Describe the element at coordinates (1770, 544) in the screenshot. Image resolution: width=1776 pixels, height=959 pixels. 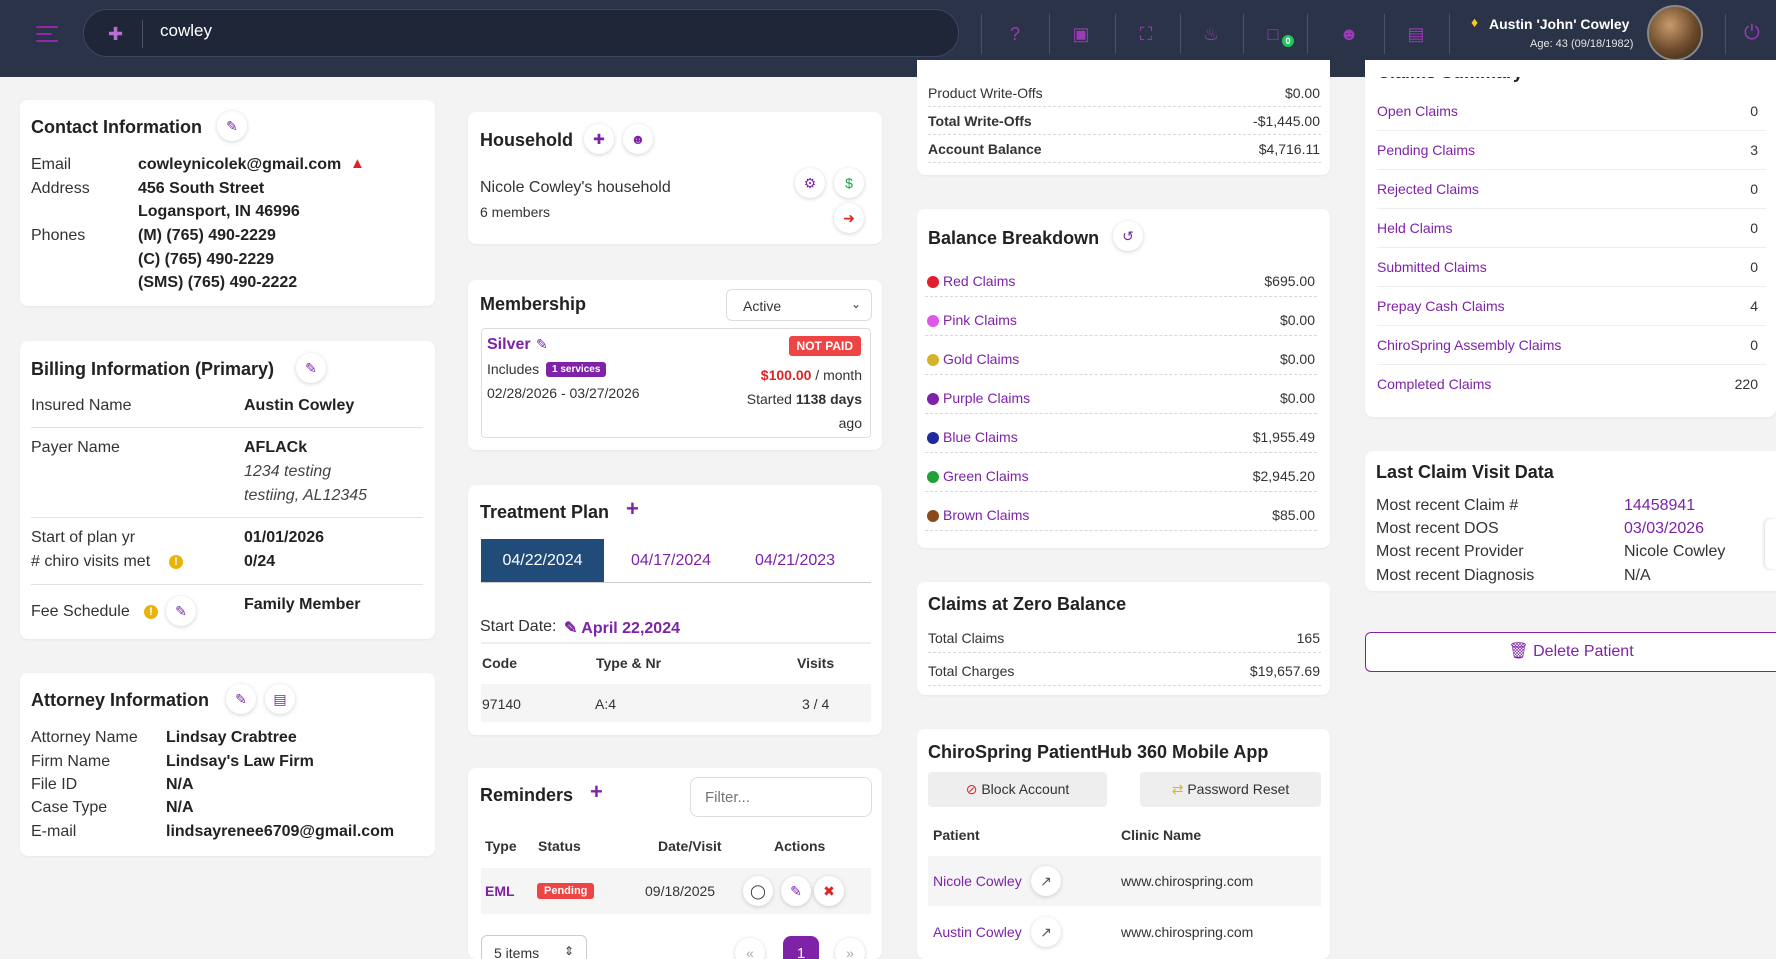
I see `side-drawer-handle` at that location.